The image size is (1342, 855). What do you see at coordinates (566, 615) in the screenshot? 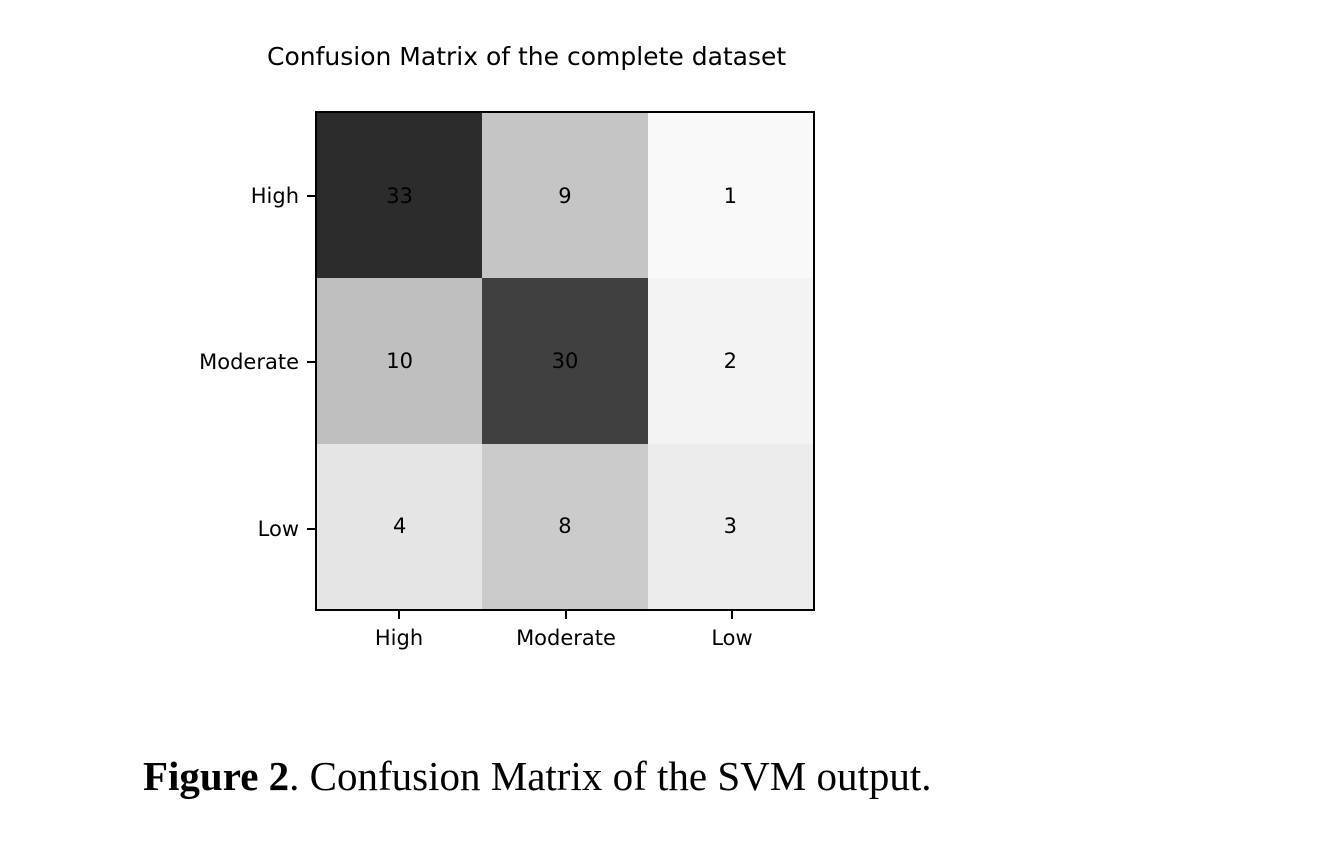
I see `x-tick-moderate` at bounding box center [566, 615].